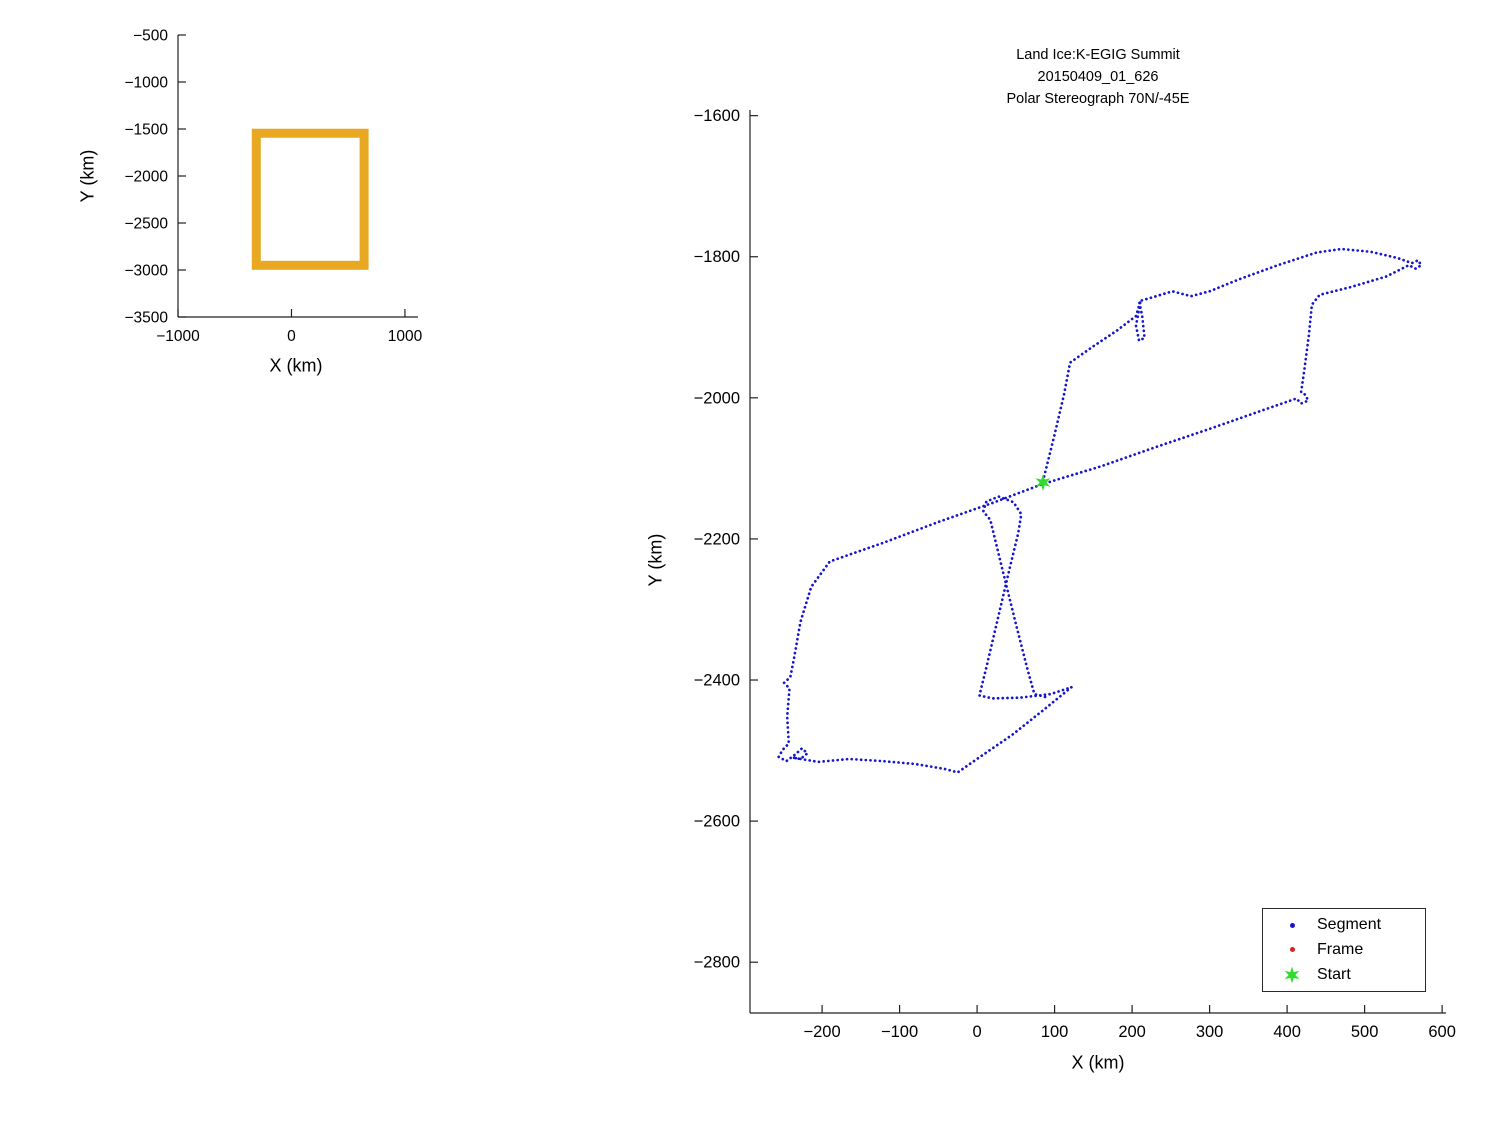 The height and width of the screenshot is (1125, 1500). What do you see at coordinates (1287, 1032) in the screenshot?
I see `svg-text: 400` at bounding box center [1287, 1032].